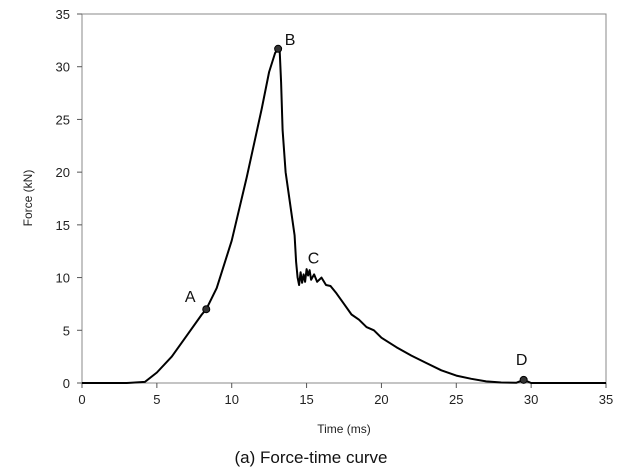  Describe the element at coordinates (63, 119) in the screenshot. I see `y-tick-label: 25` at that location.